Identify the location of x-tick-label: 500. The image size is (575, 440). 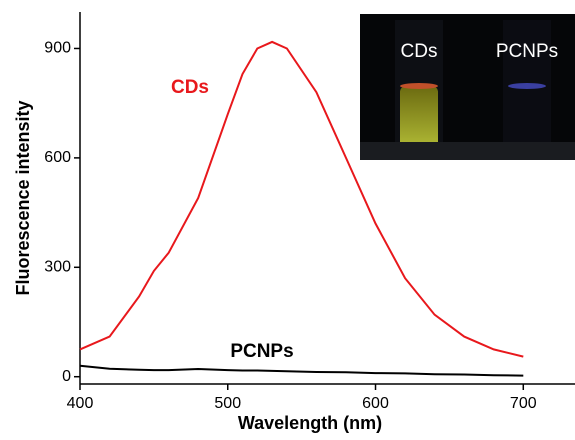
(227, 403).